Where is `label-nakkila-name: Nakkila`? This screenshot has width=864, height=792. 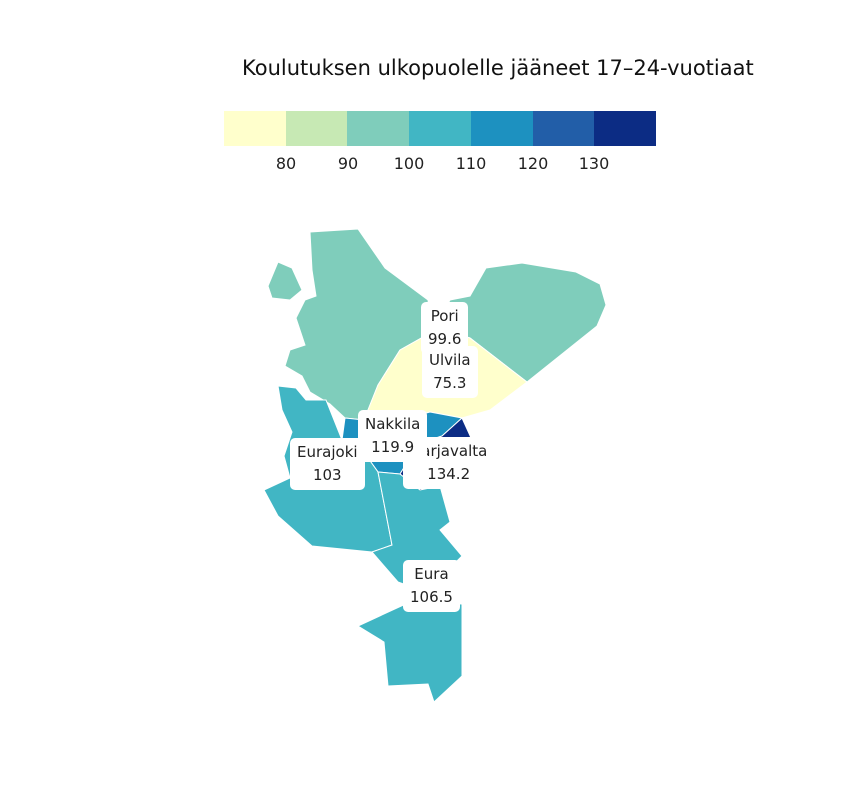 label-nakkila-name: Nakkila is located at coordinates (393, 424).